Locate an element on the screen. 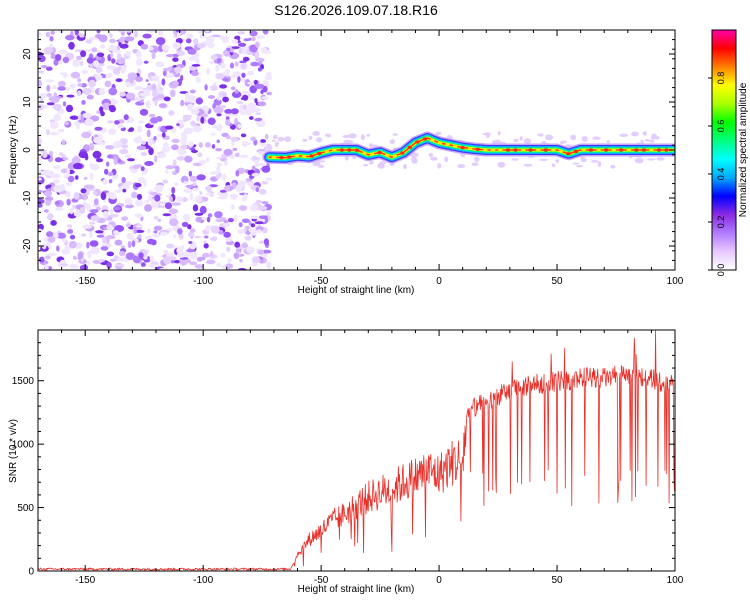 Image resolution: width=750 pixels, height=600 pixels. colorbar-gradient is located at coordinates (724, 150).